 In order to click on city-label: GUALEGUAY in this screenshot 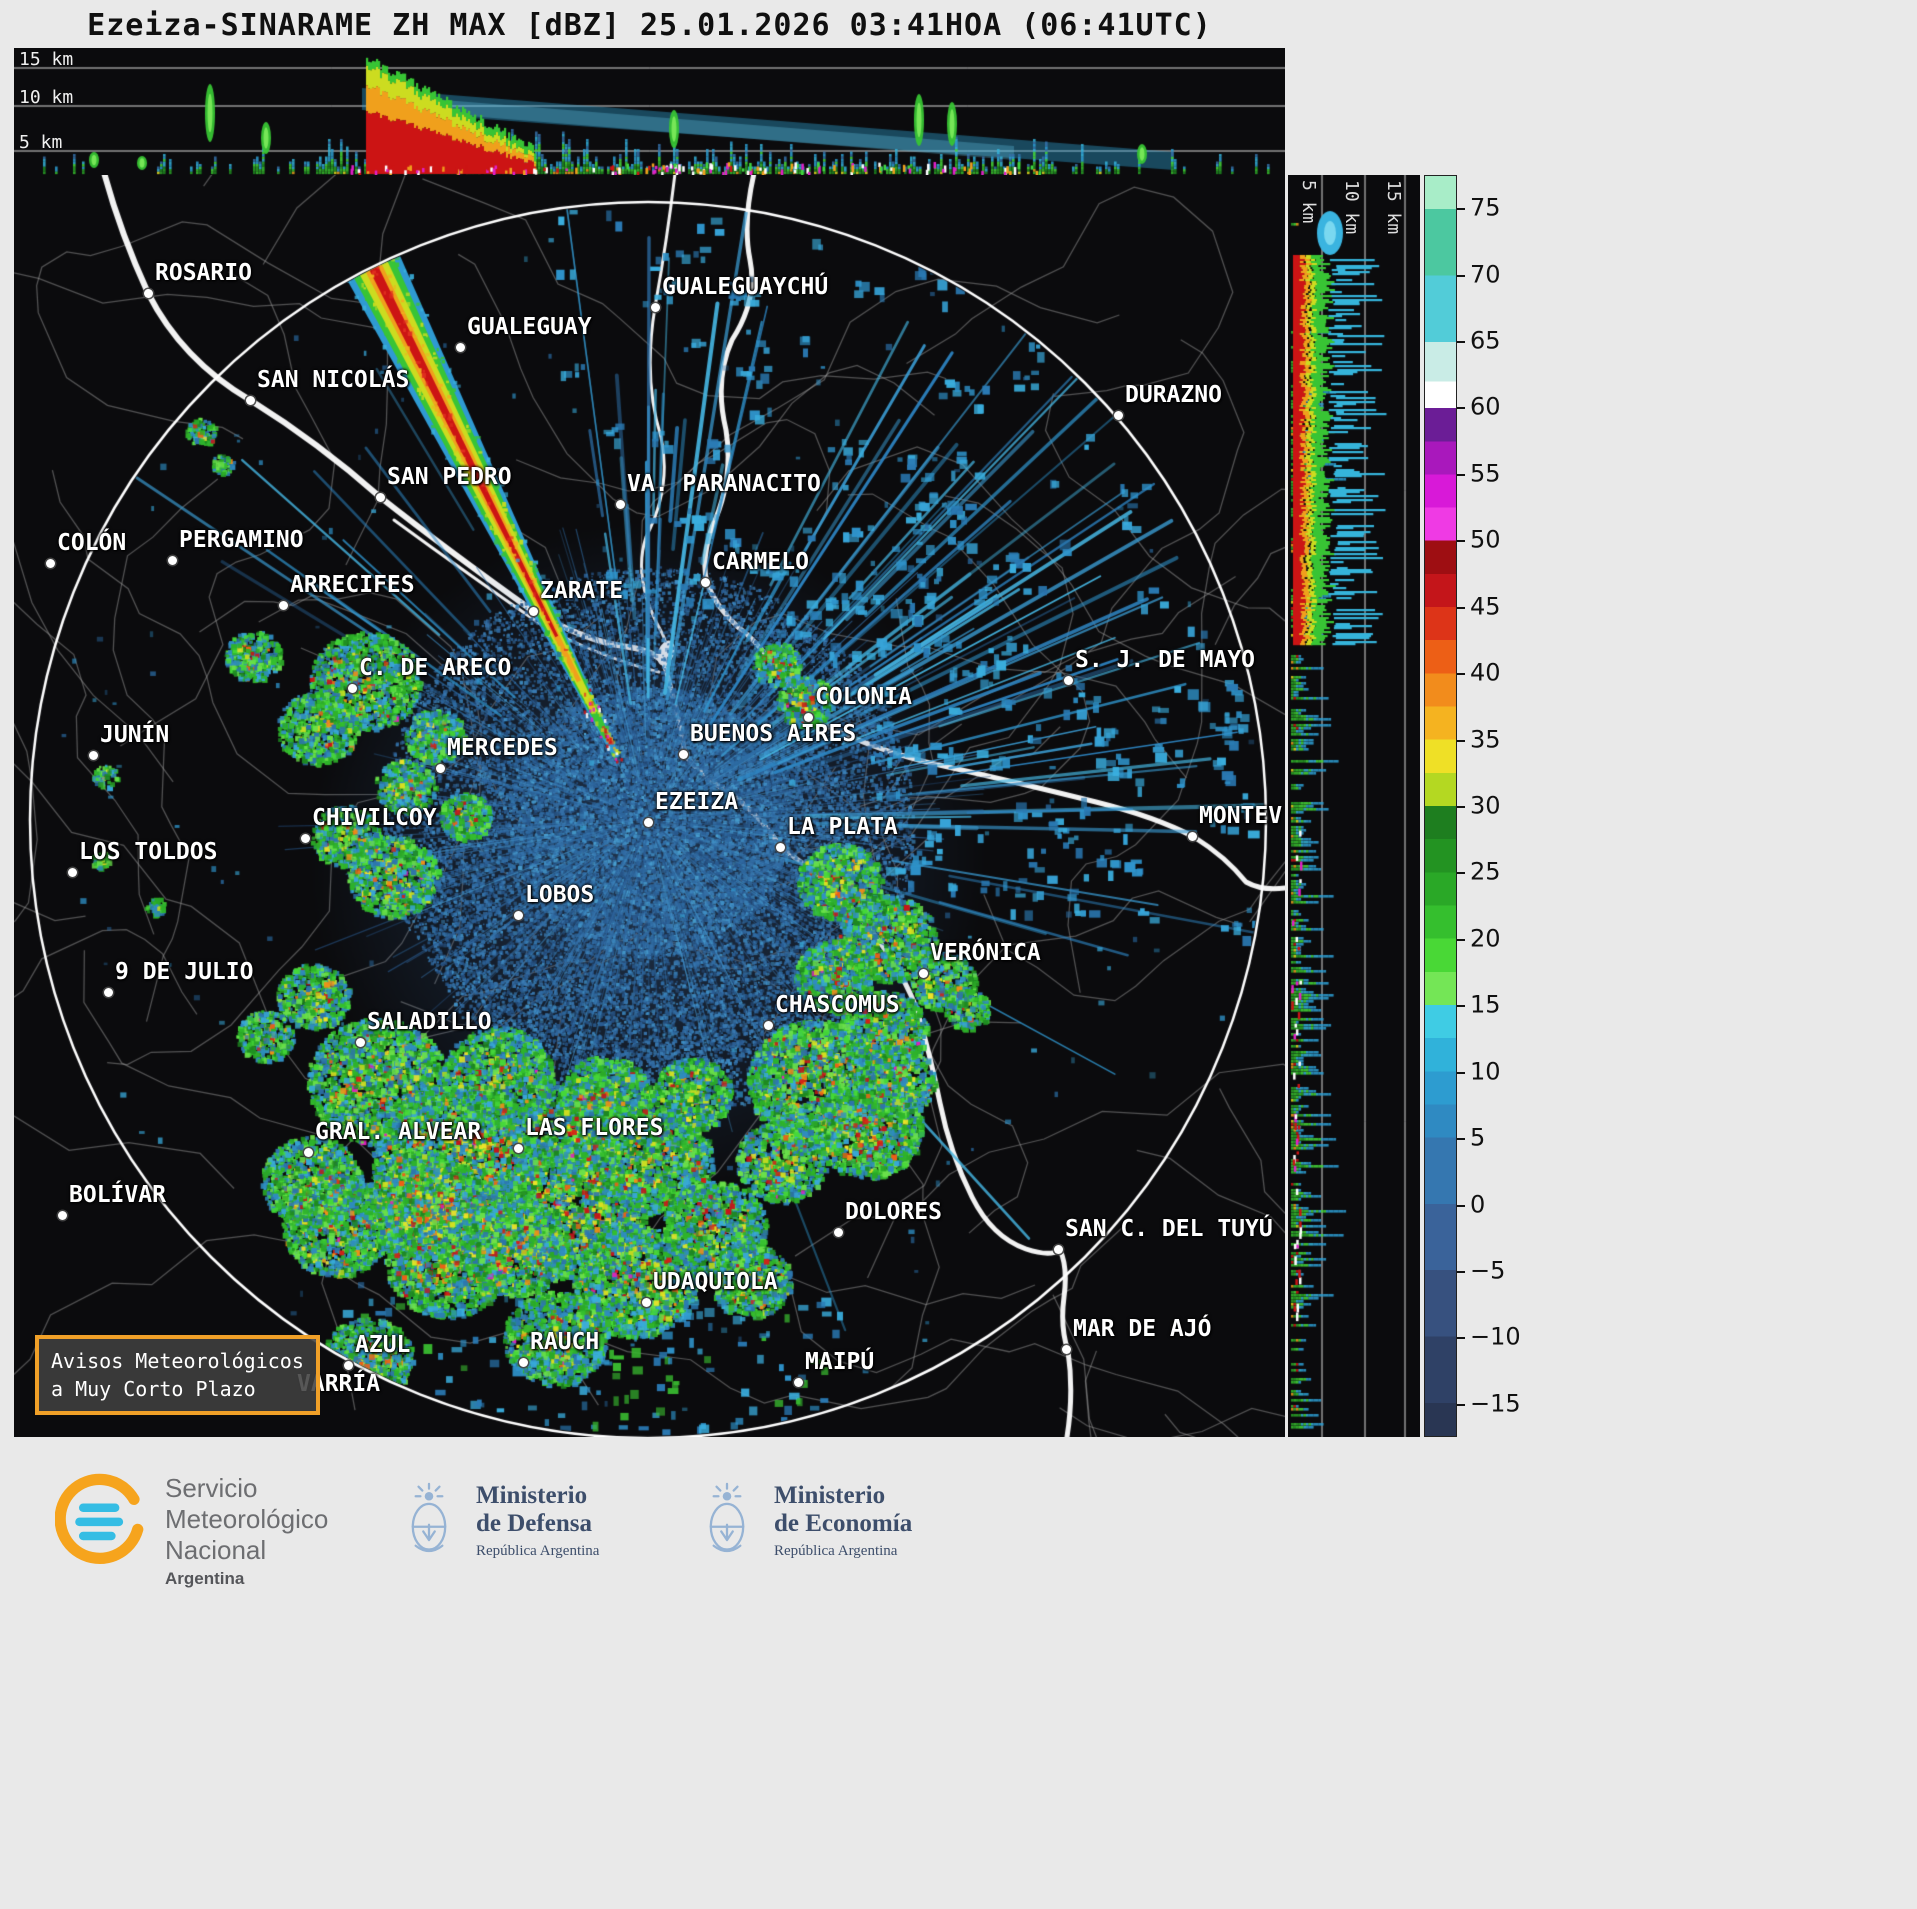, I will do `click(529, 327)`.